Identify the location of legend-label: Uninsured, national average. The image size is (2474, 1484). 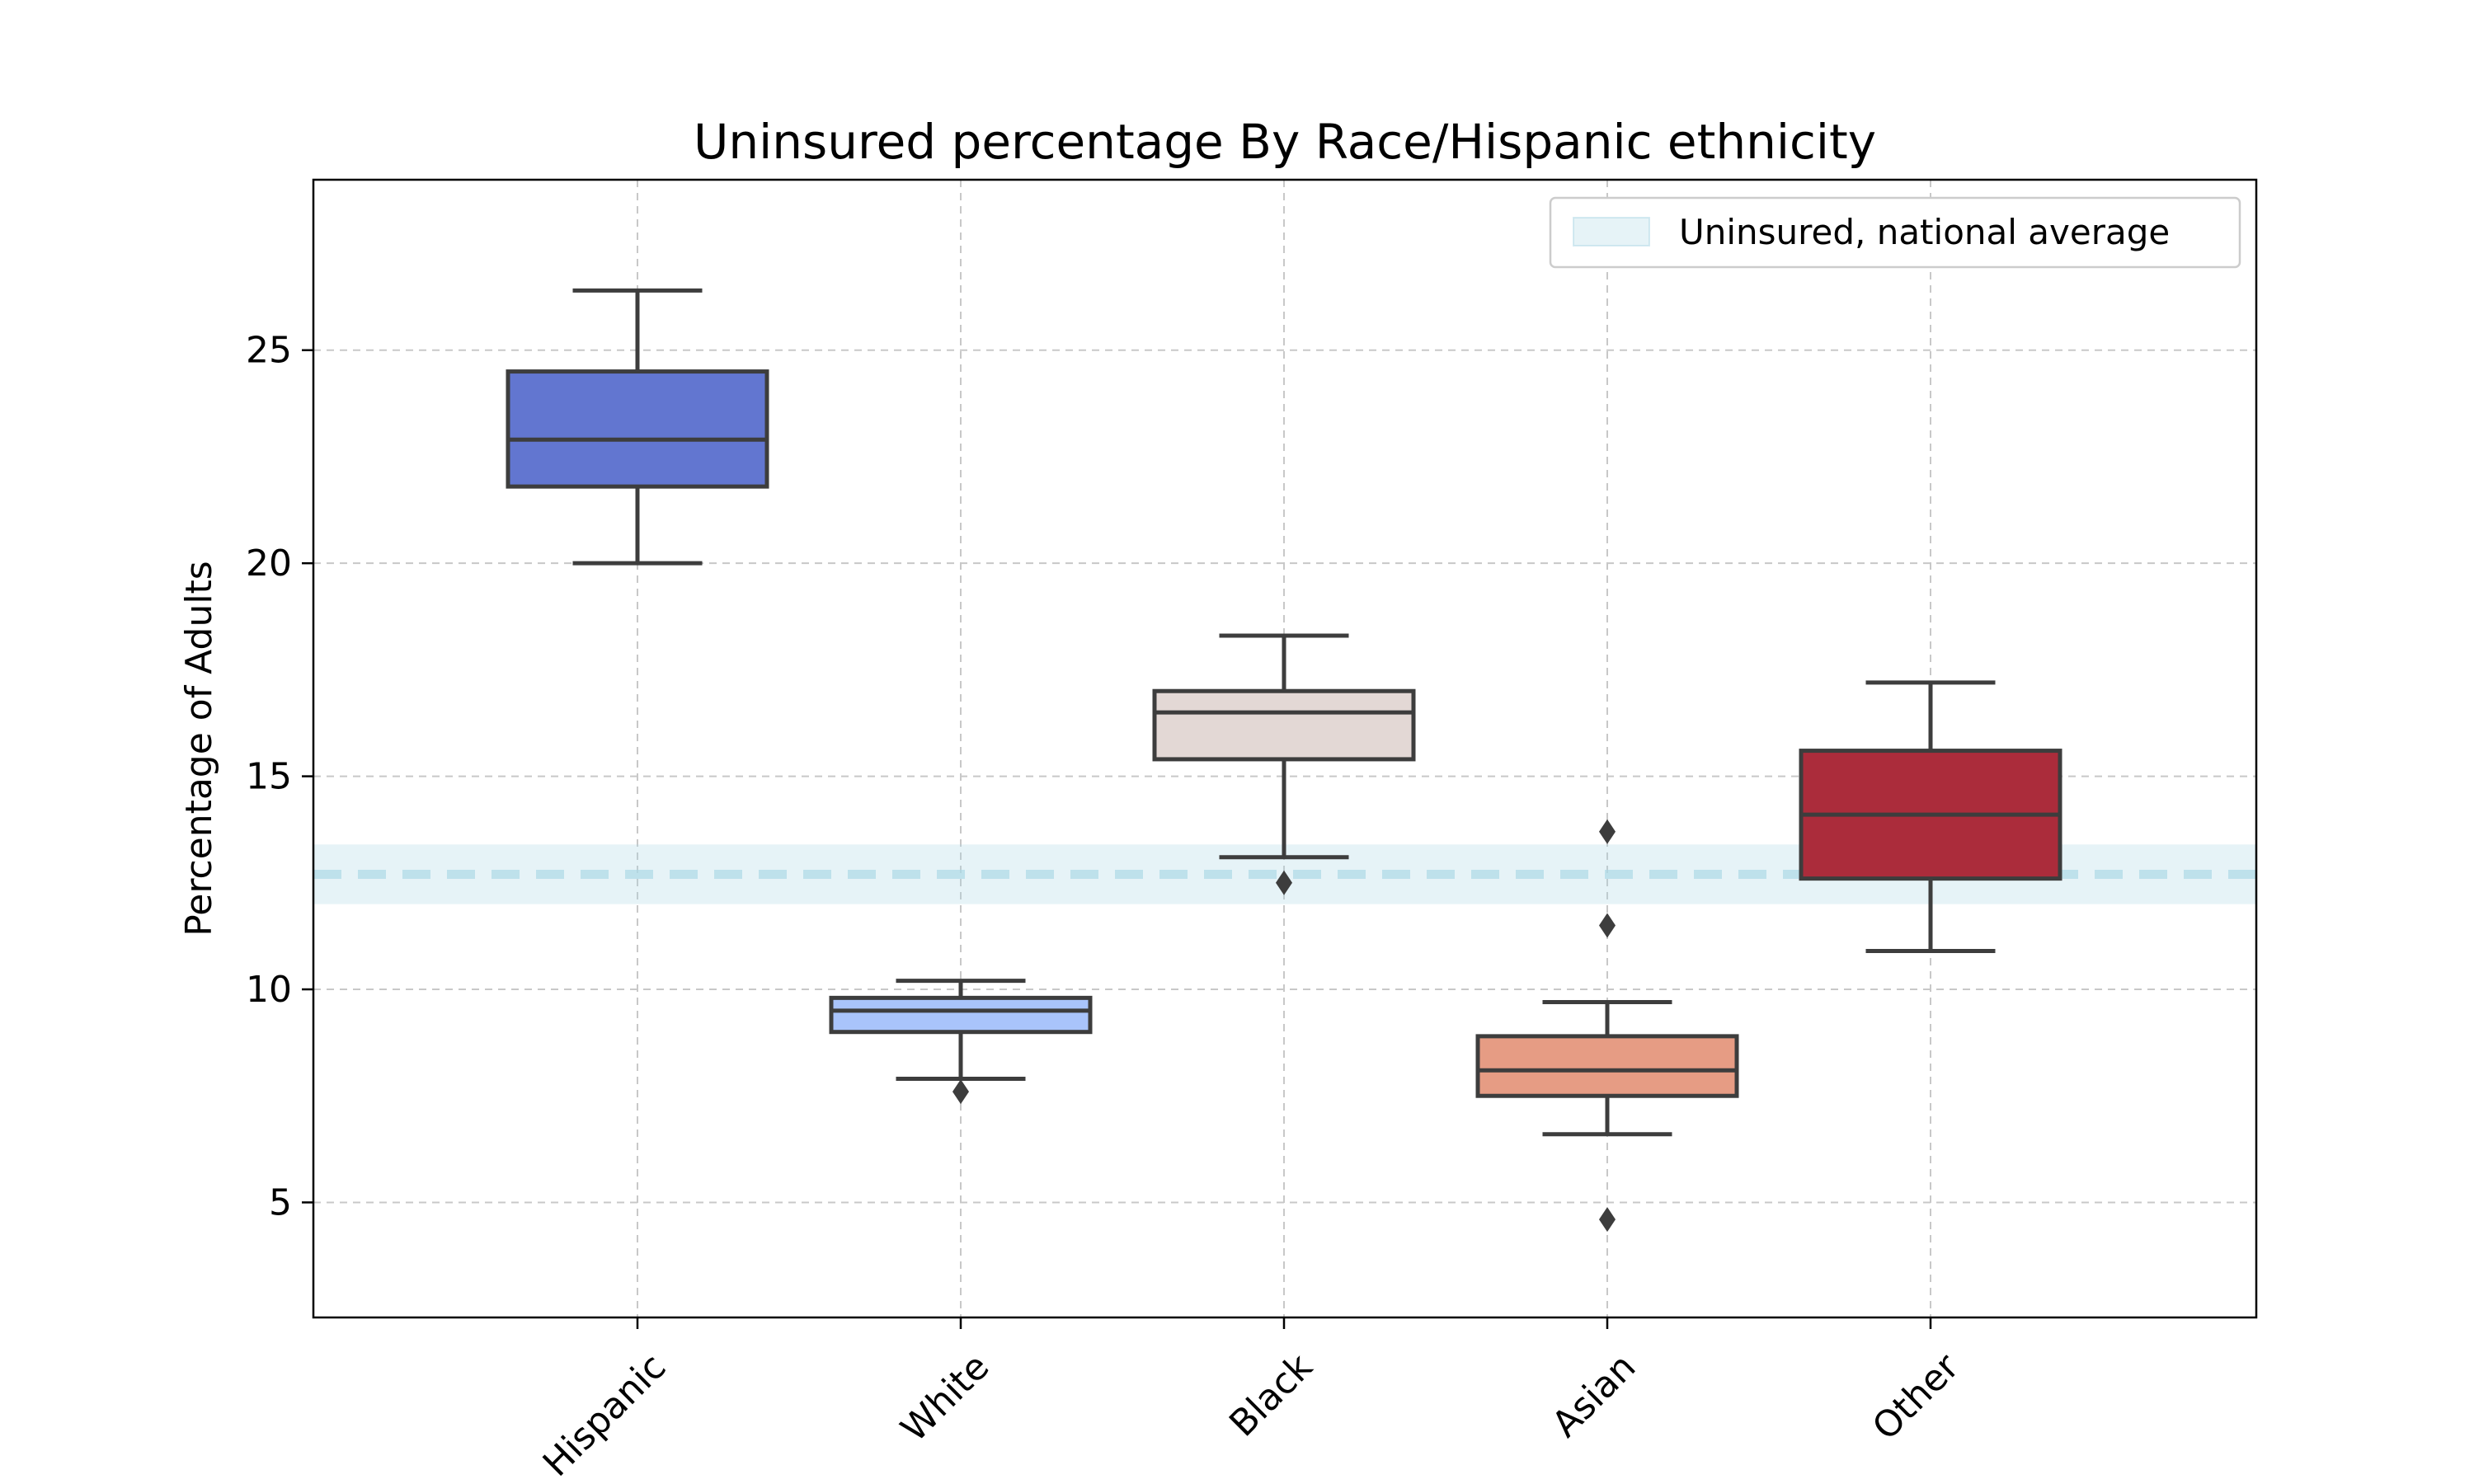
(1924, 232).